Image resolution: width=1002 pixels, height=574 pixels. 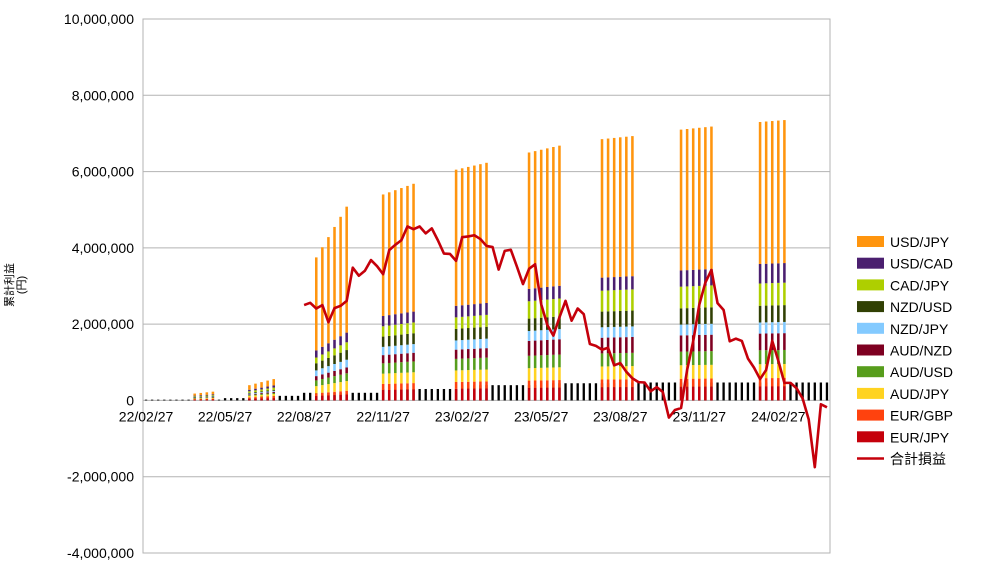 I want to click on y-tick-label: 2,000,000, so click(x=103, y=324).